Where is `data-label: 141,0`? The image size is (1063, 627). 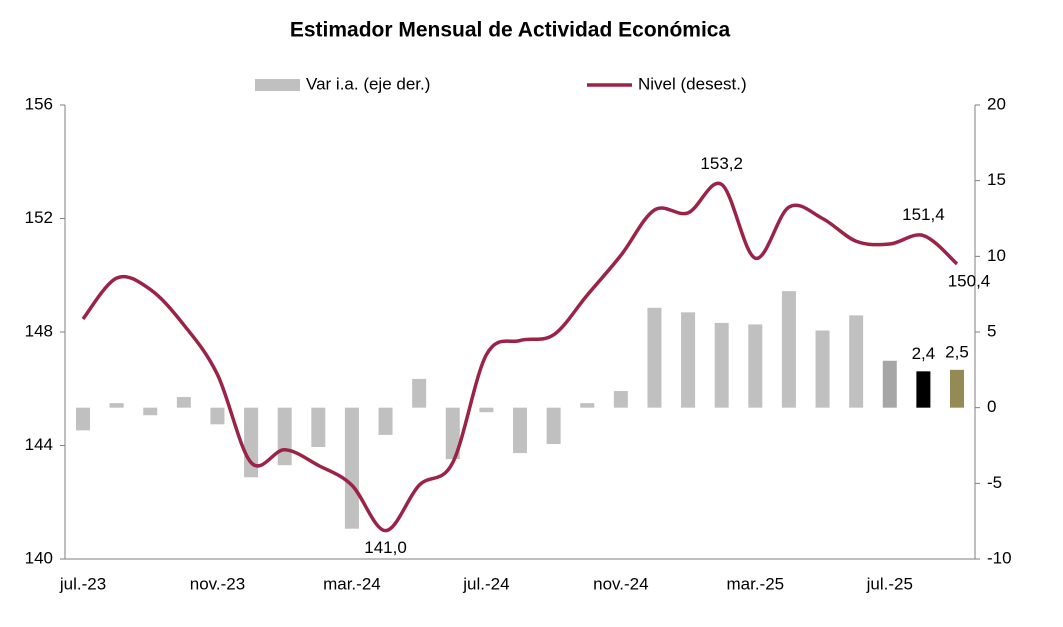
data-label: 141,0 is located at coordinates (385, 547).